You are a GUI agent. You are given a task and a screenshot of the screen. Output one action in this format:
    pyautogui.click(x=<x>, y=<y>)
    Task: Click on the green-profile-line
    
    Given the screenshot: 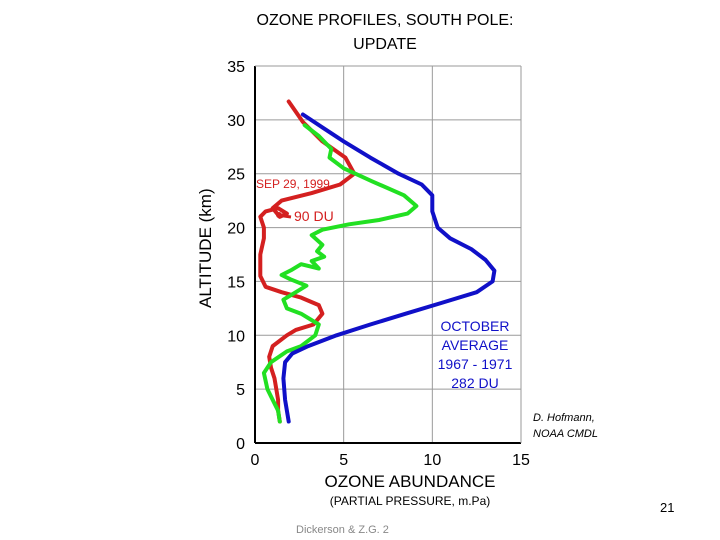 What is the action you would take?
    pyautogui.click(x=340, y=273)
    